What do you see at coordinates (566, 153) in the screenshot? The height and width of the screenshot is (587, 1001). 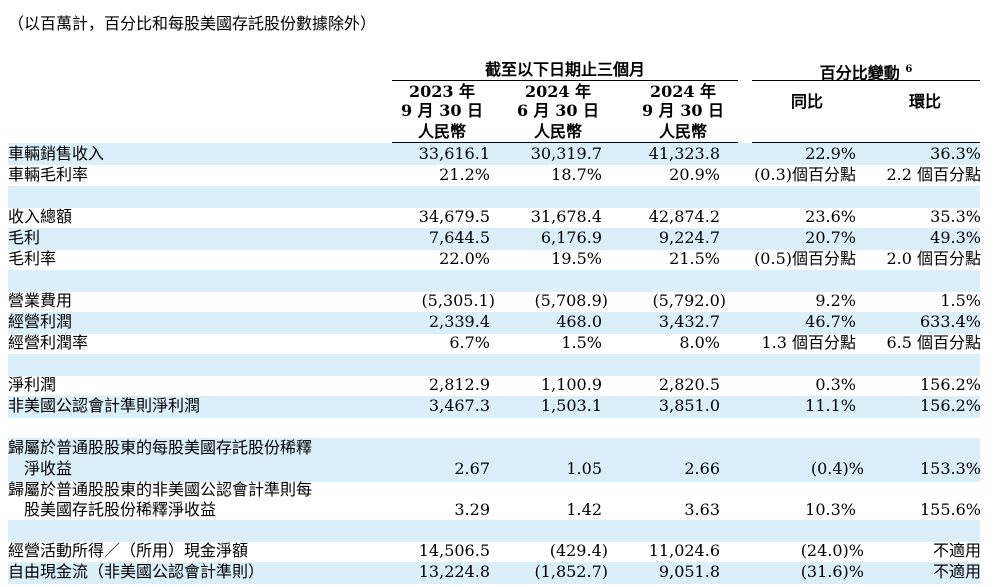 I see `cell-2024q2: 30,319.7` at bounding box center [566, 153].